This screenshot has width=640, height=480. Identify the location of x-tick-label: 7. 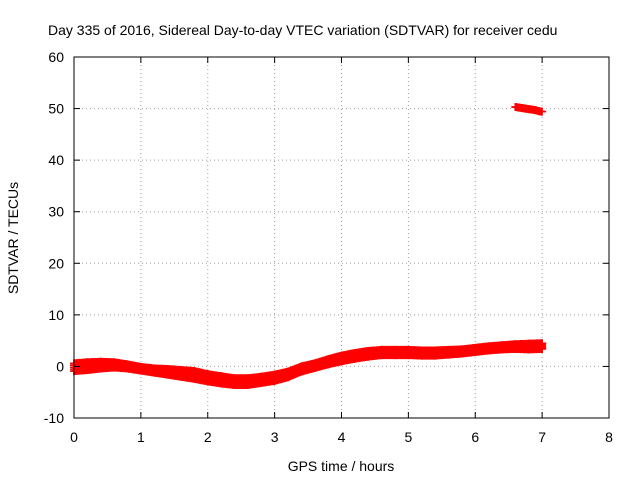
(542, 437).